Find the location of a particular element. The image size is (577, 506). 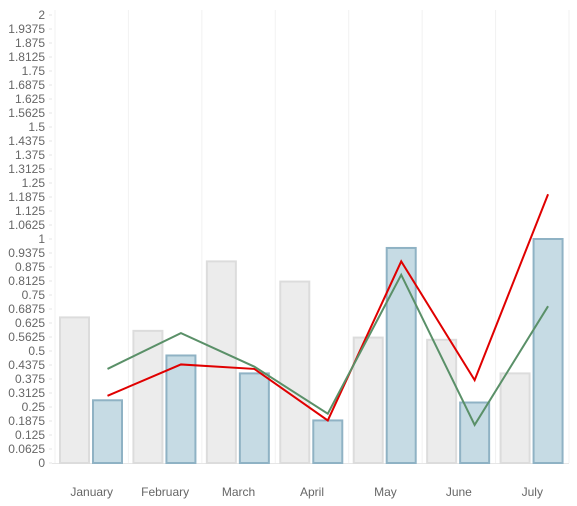

bar-2-january is located at coordinates (107, 431).